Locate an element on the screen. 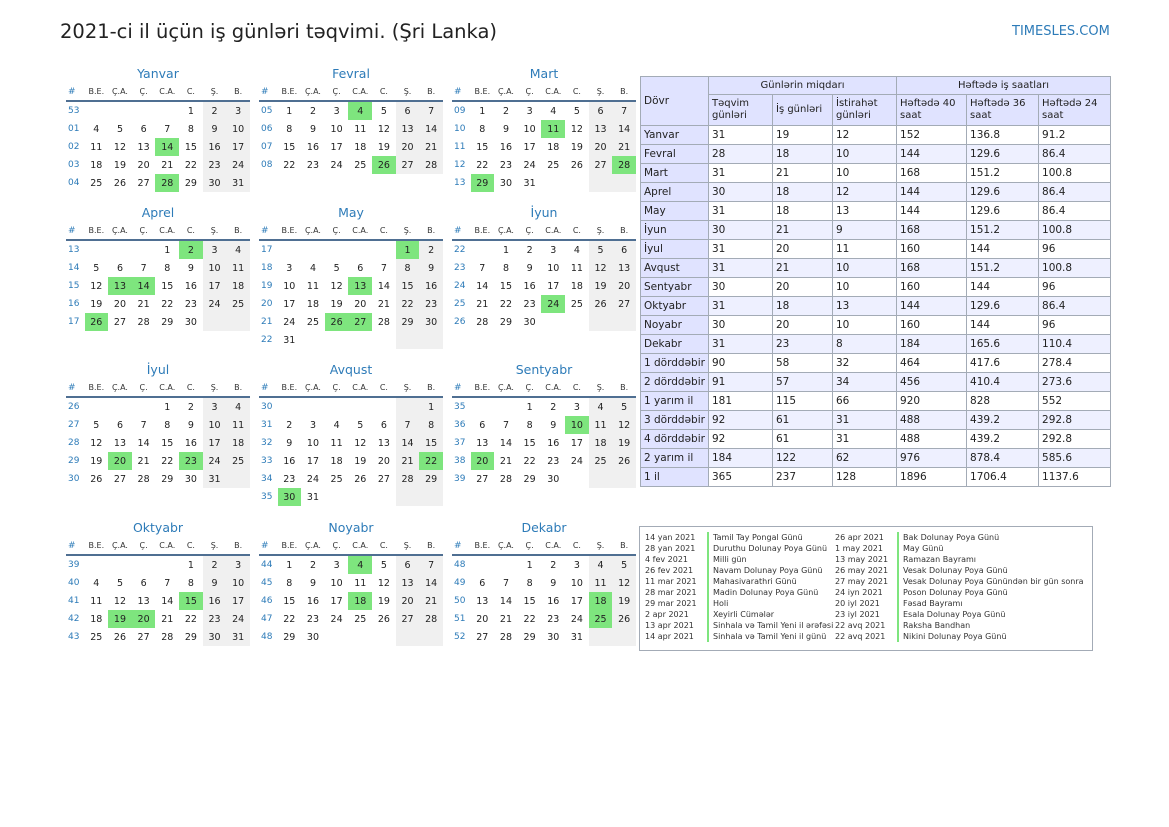 This screenshot has height=827, width=1169. week-number: 12 is located at coordinates (460, 165).